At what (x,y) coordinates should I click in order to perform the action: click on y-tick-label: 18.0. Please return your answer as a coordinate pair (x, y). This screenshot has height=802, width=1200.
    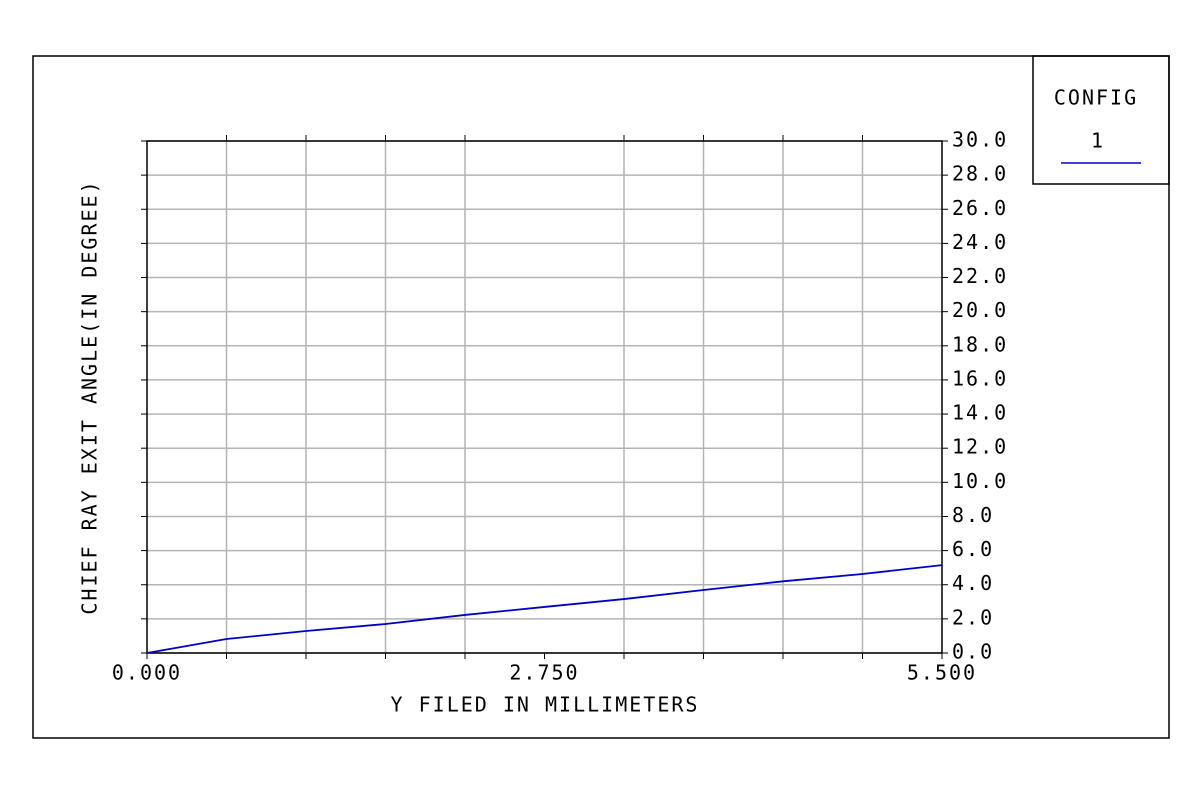
    Looking at the image, I should click on (980, 344).